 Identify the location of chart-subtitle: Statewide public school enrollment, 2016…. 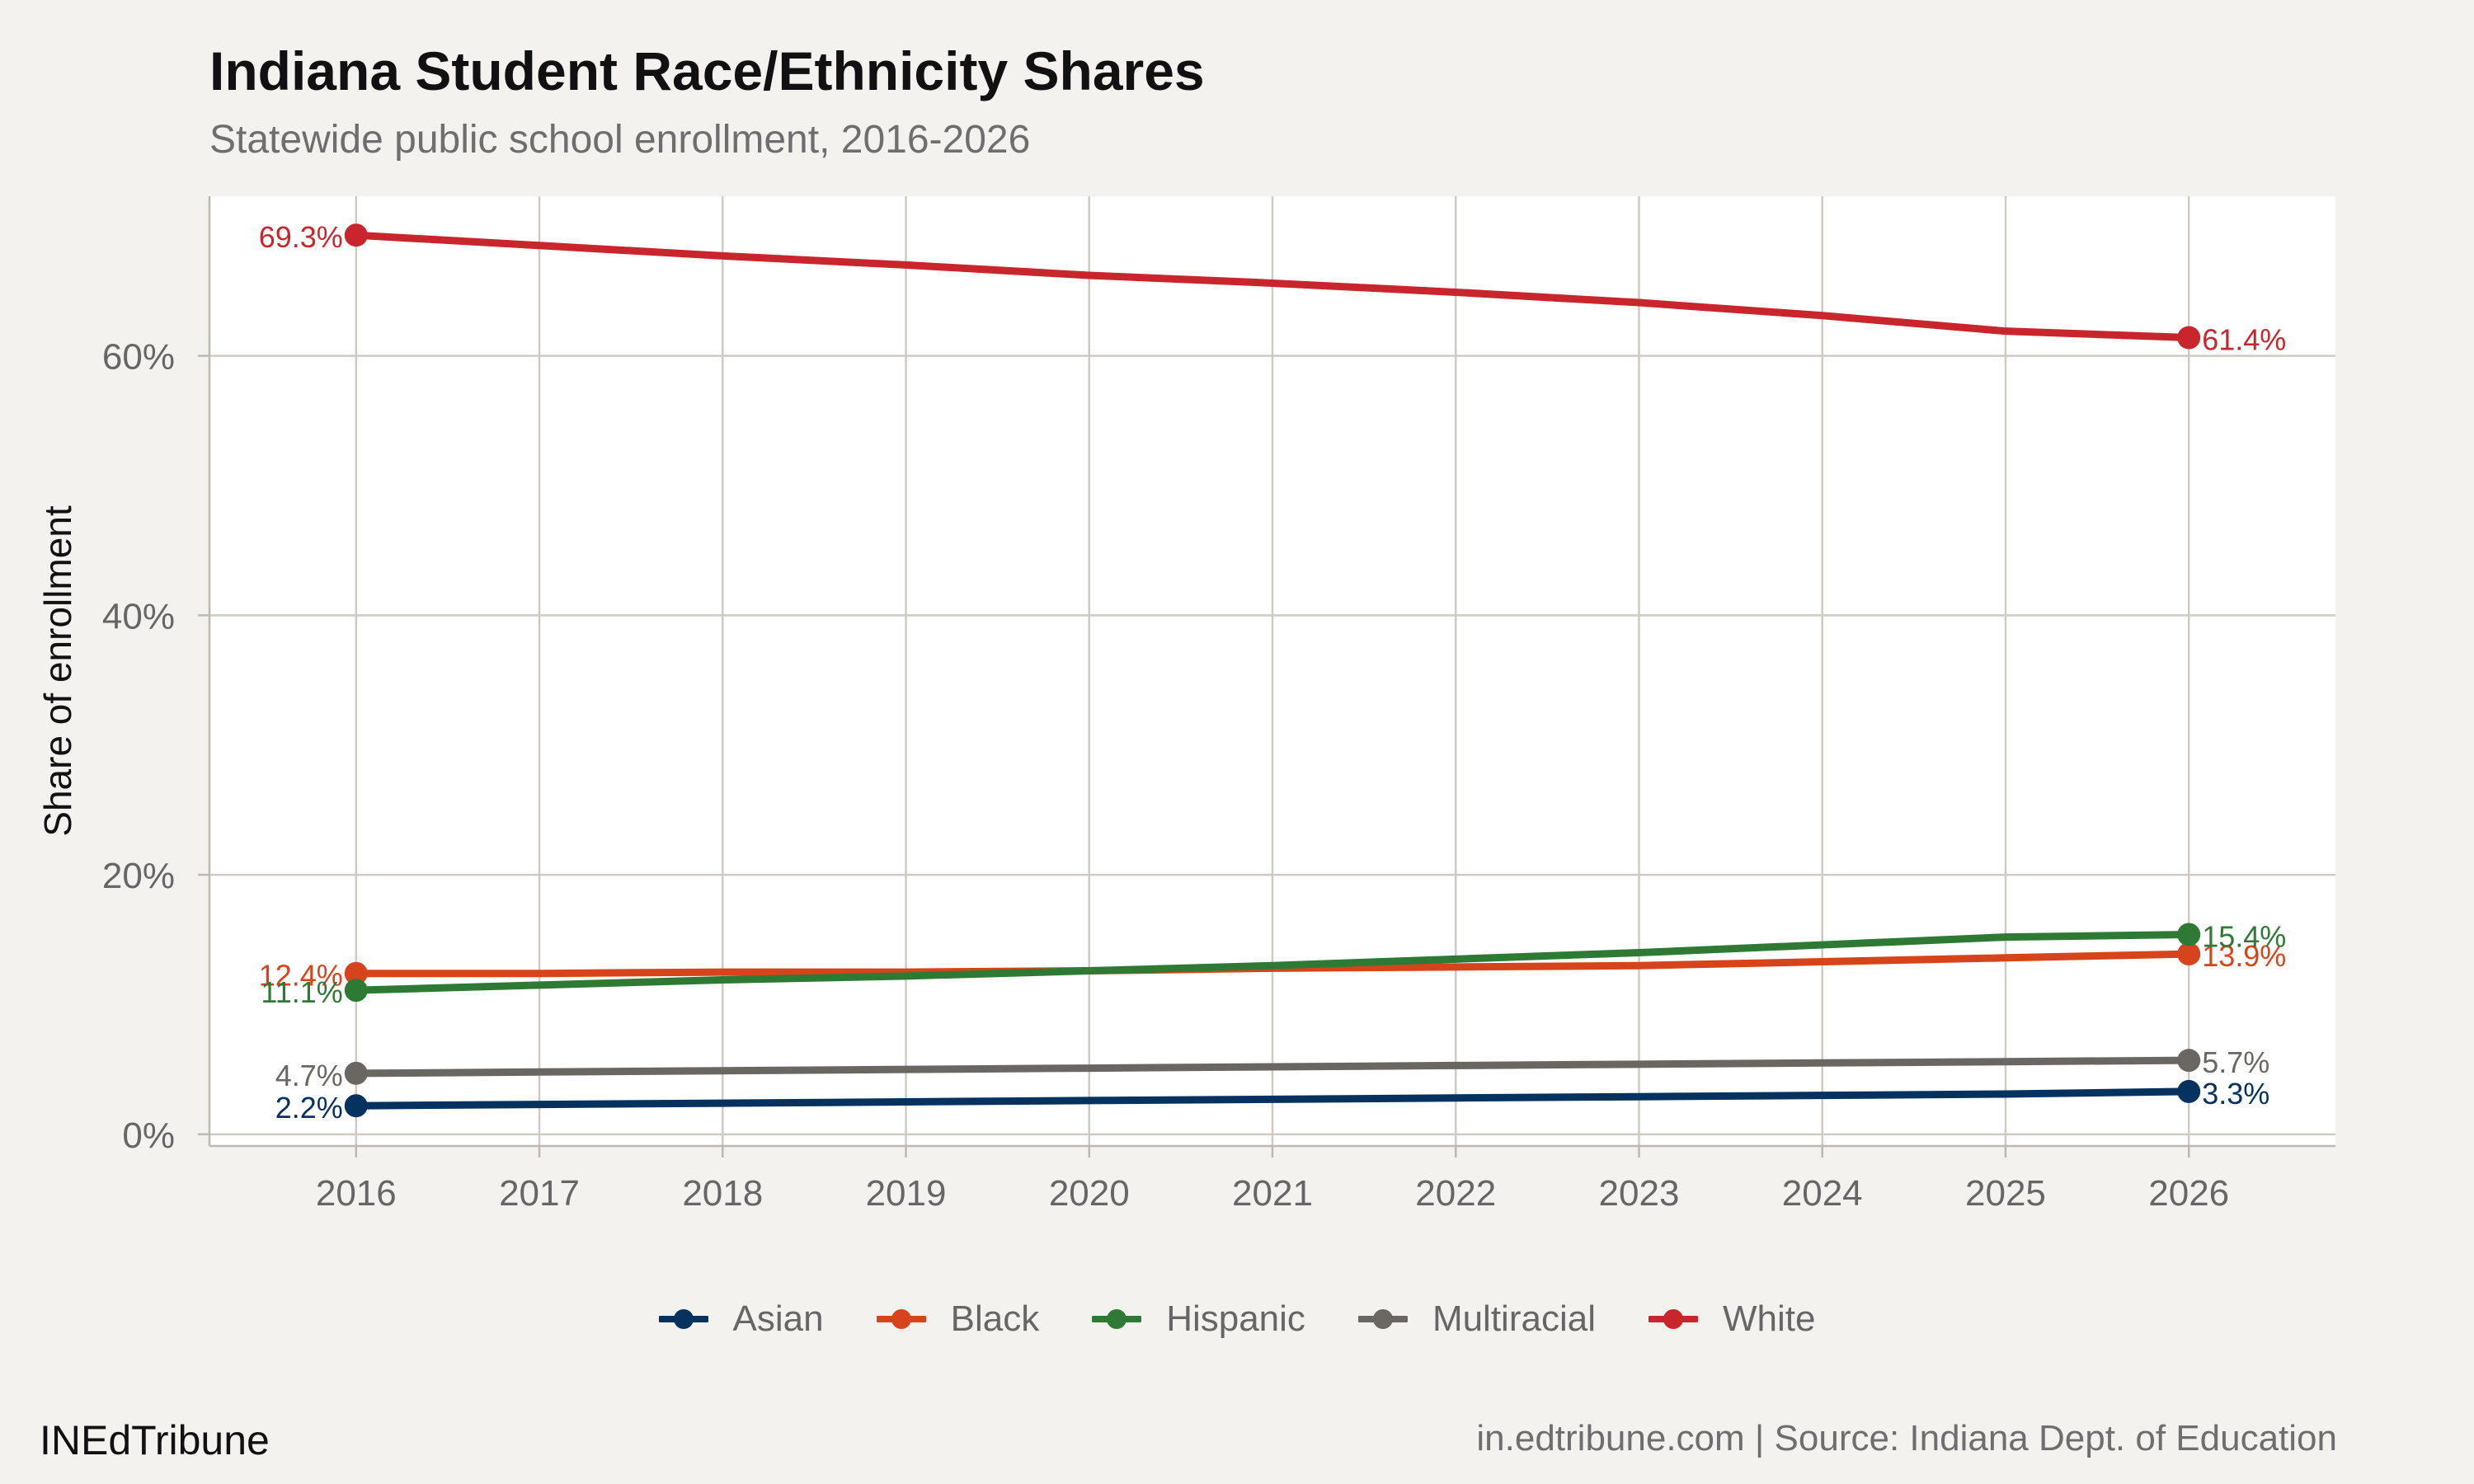
(620, 140).